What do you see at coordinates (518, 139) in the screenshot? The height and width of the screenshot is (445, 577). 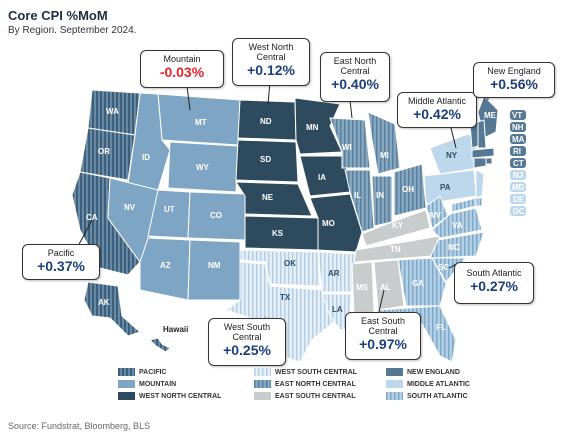 I see `label-ma: MA` at bounding box center [518, 139].